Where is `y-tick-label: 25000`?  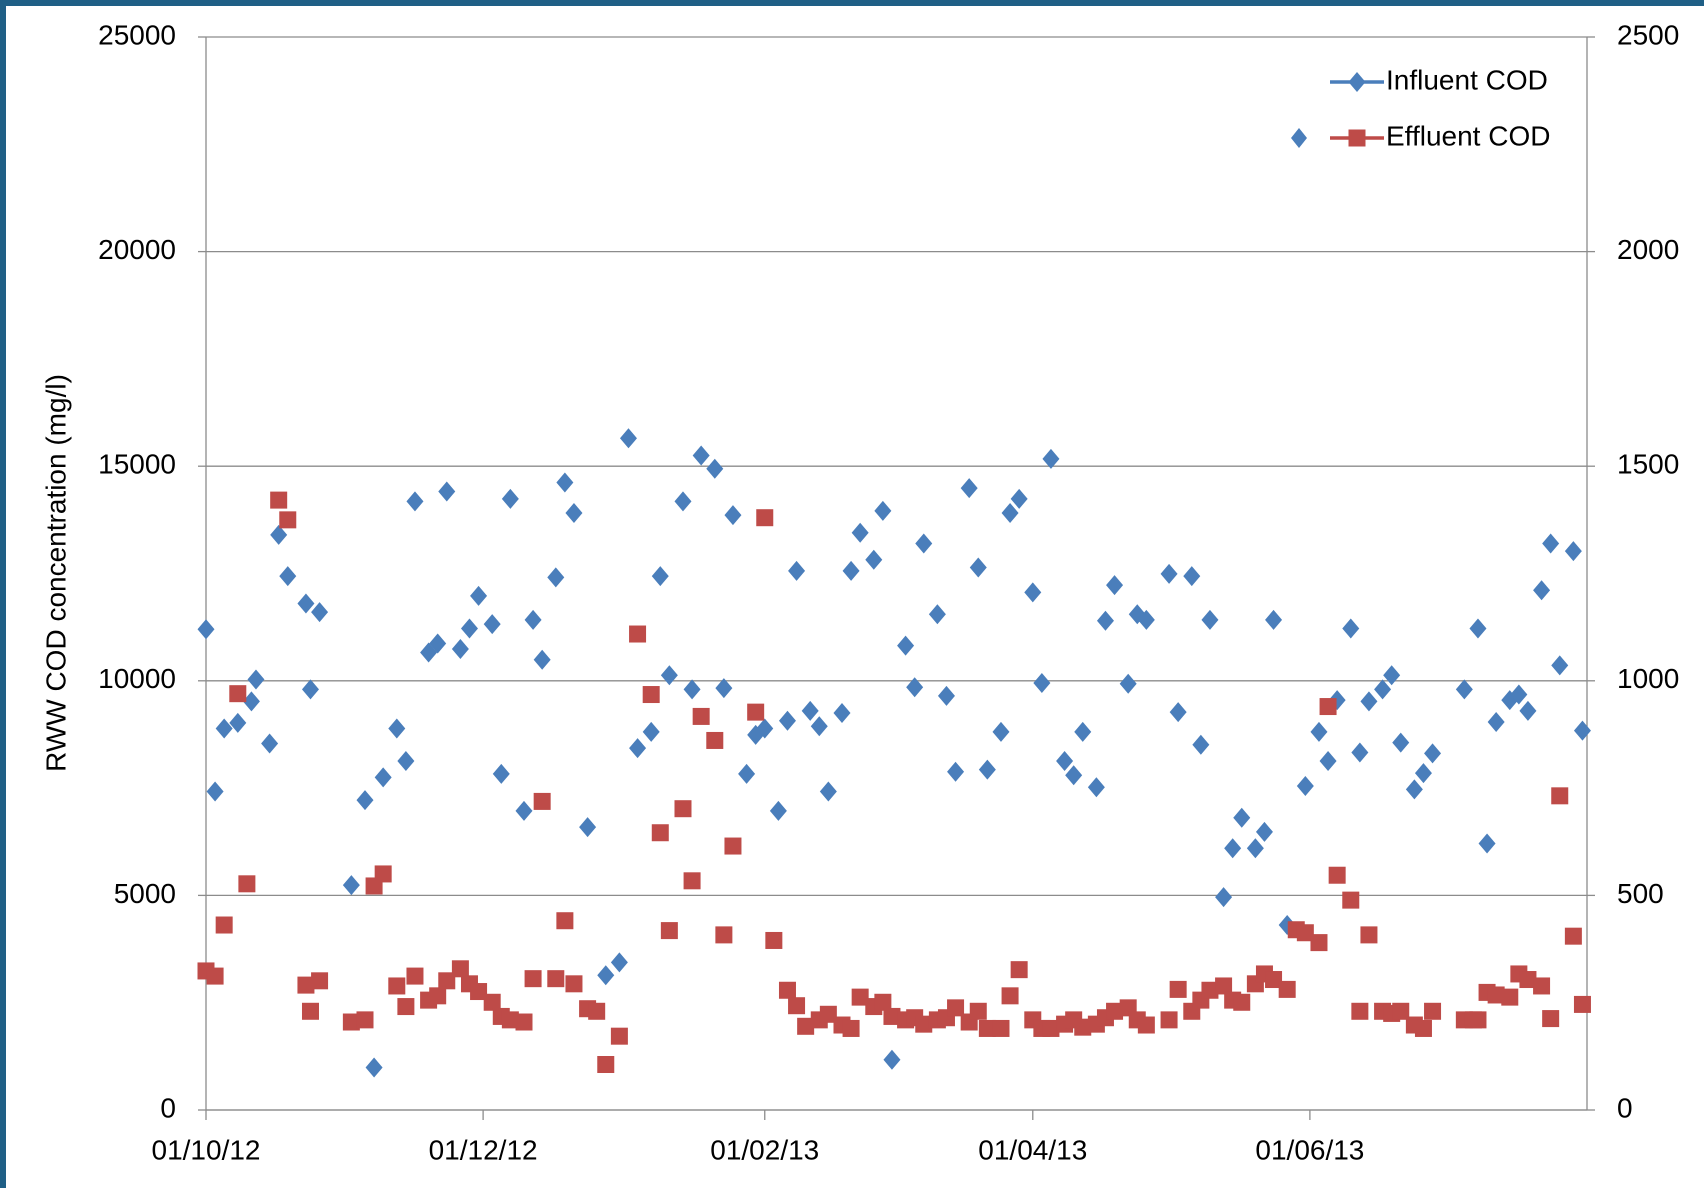 y-tick-label: 25000 is located at coordinates (137, 34).